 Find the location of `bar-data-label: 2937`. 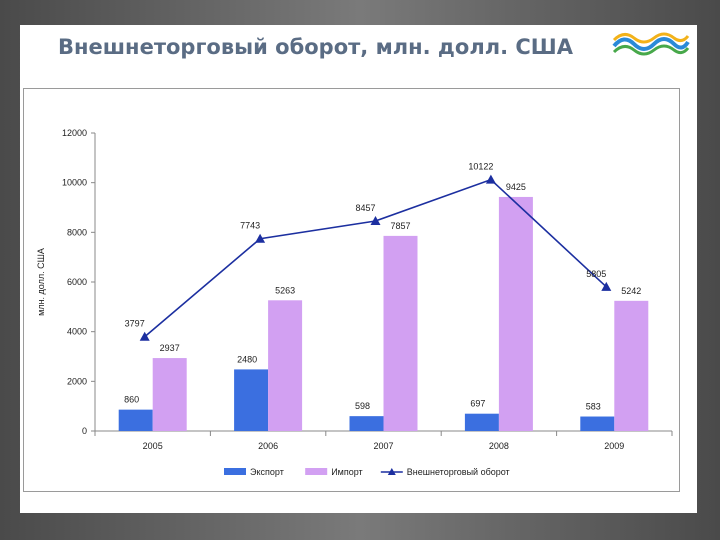

bar-data-label: 2937 is located at coordinates (170, 348).